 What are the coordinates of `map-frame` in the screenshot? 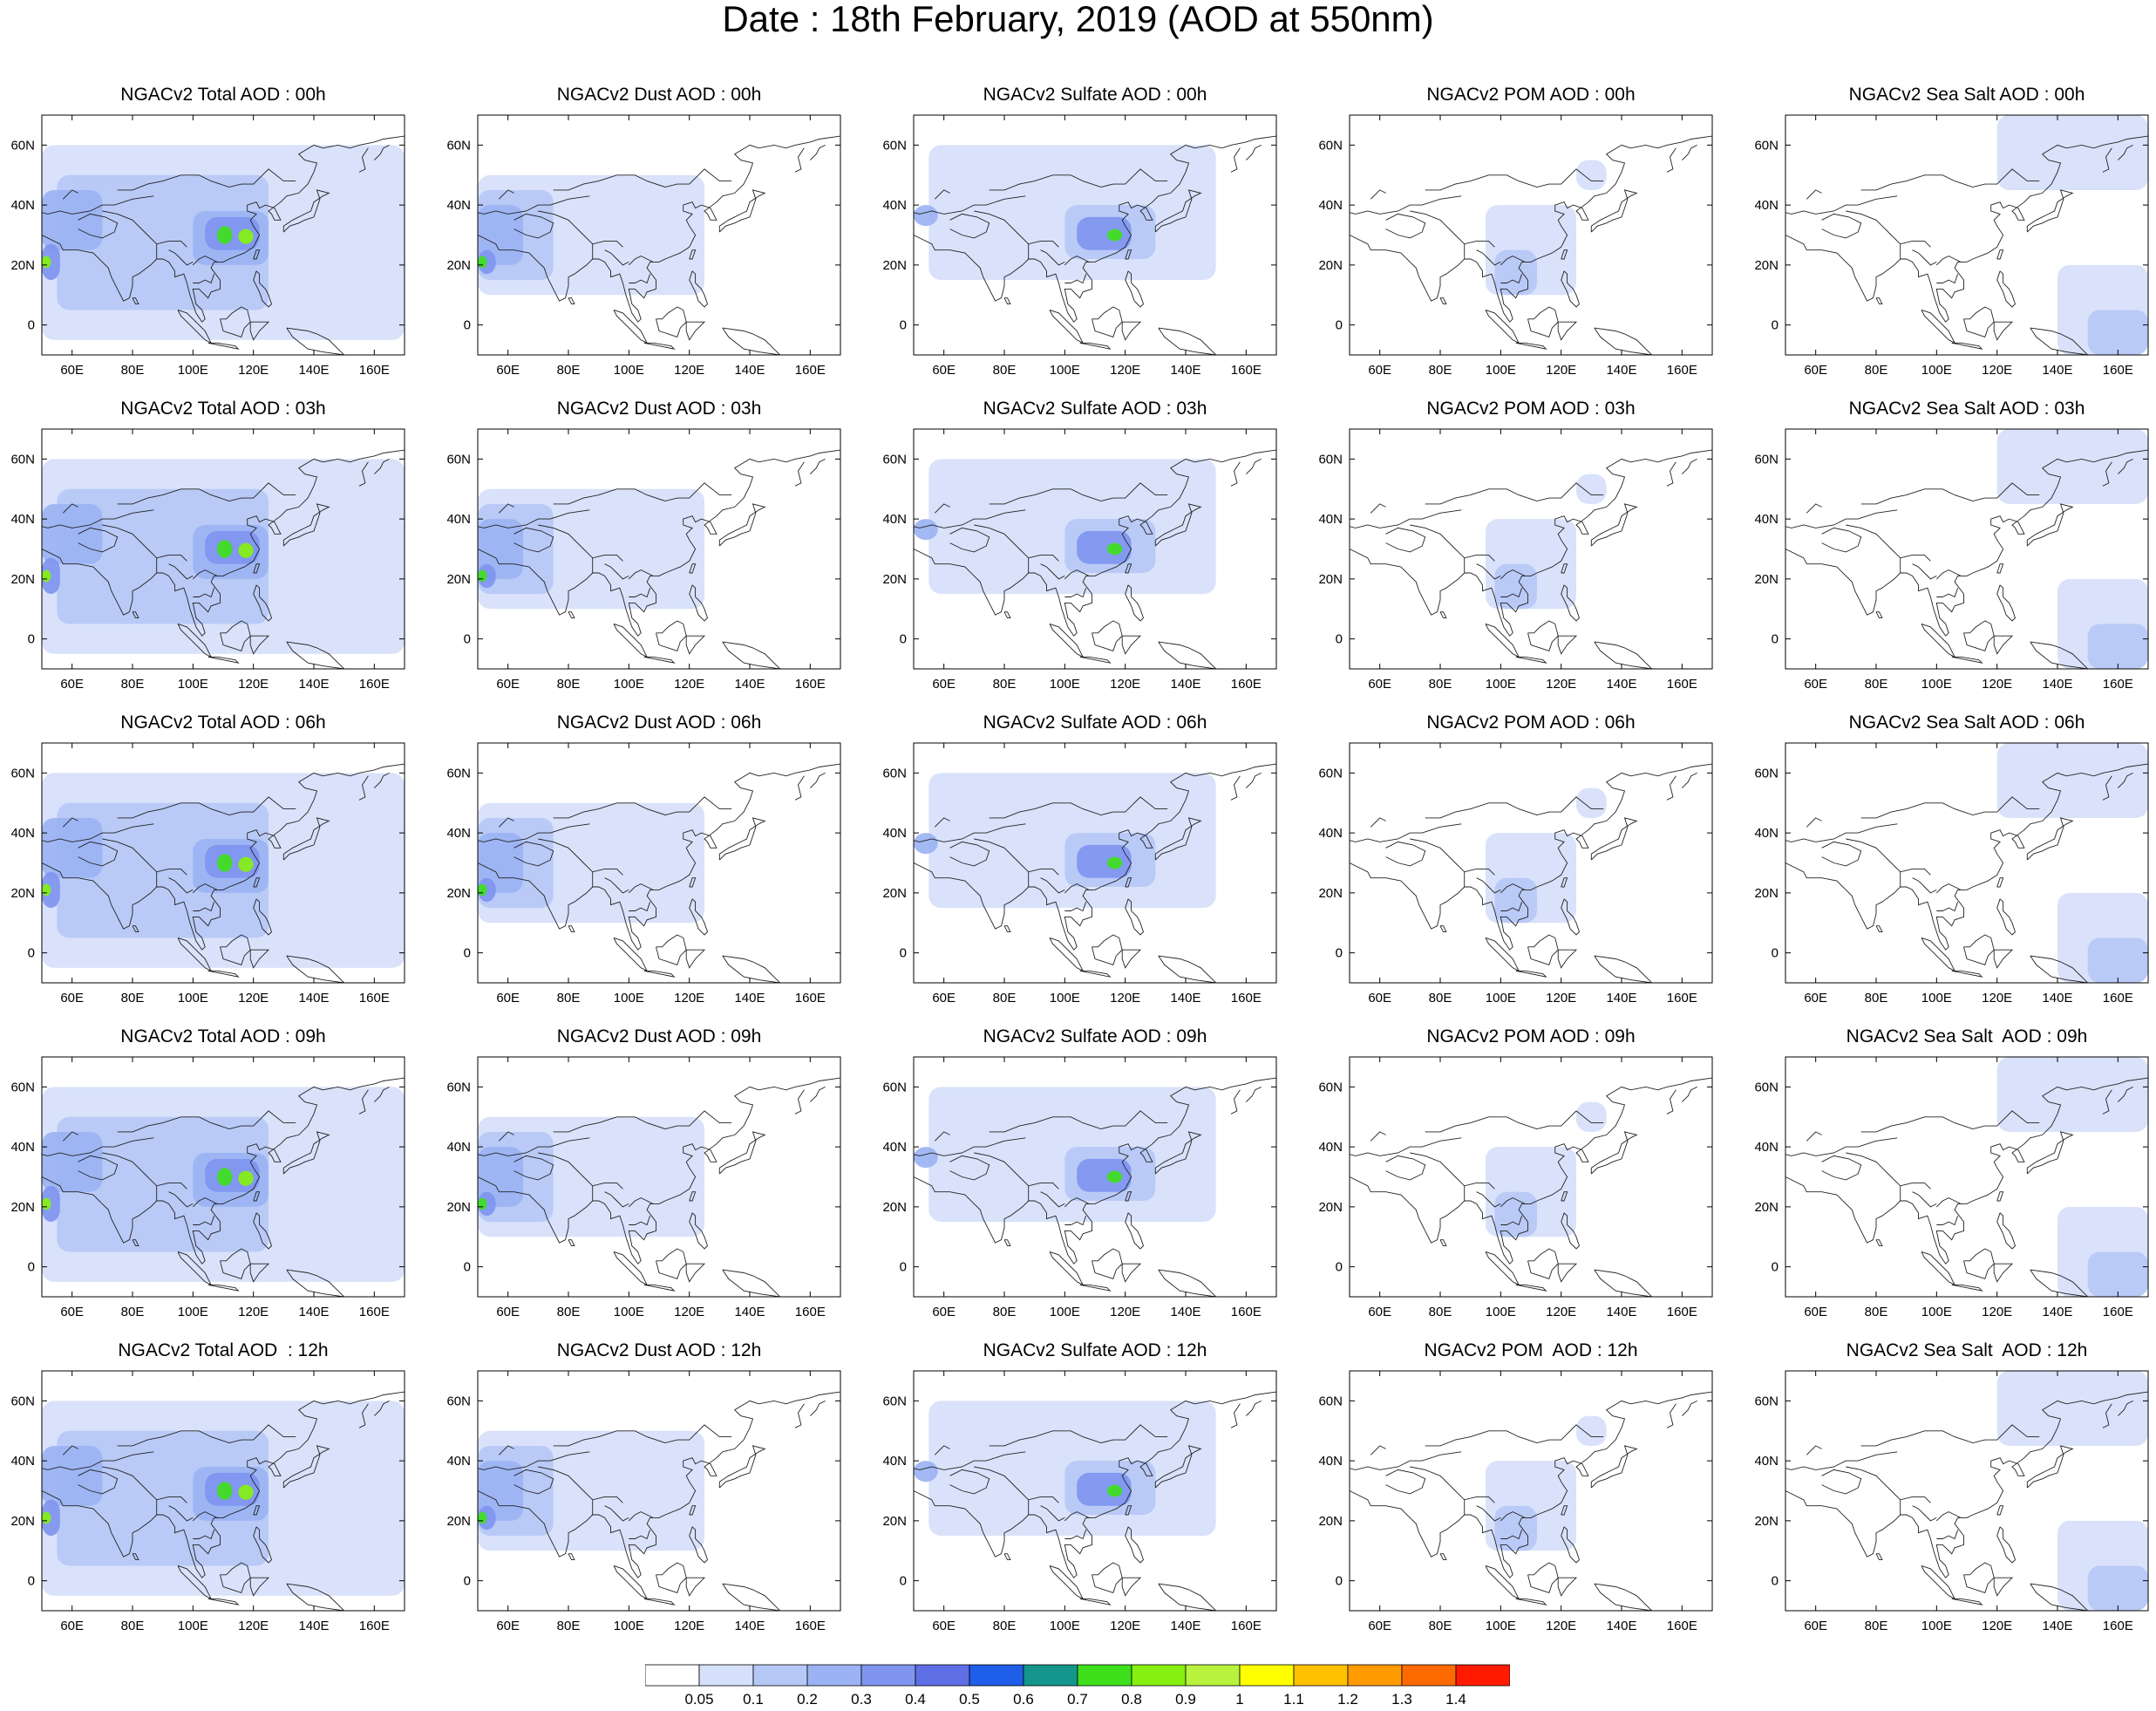 It's located at (659, 1177).